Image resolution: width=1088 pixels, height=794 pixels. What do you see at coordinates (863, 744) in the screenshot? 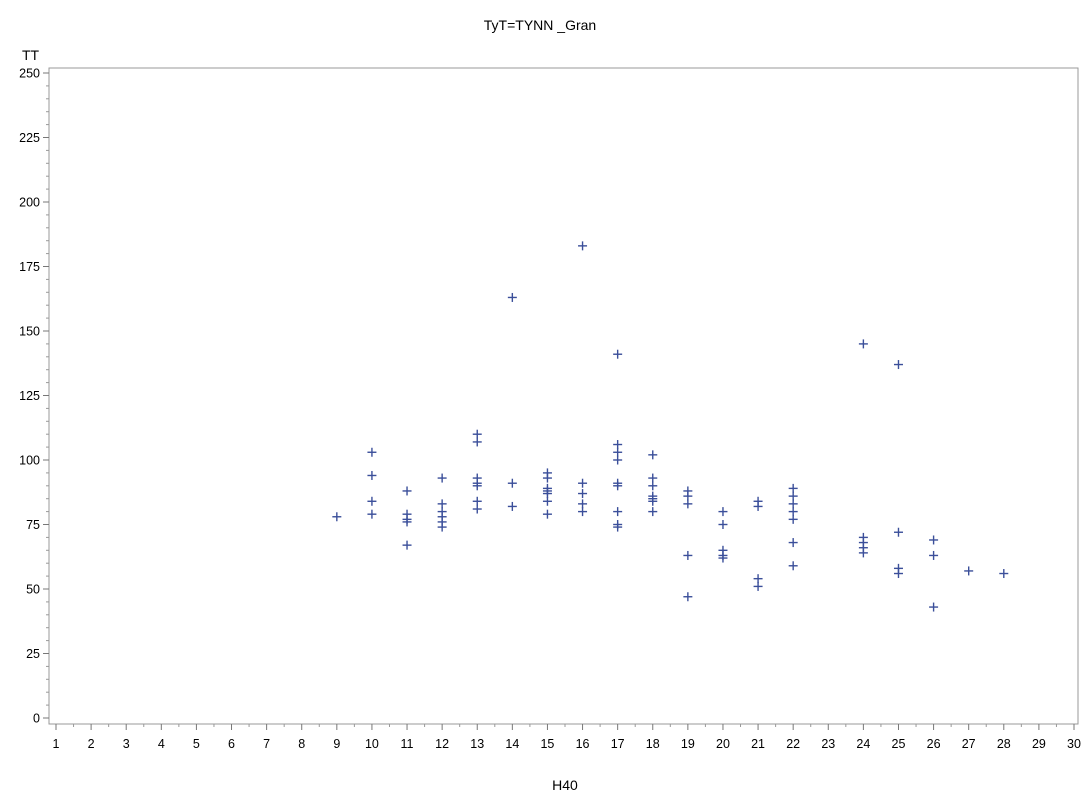
I see `x-tick-label: 24` at bounding box center [863, 744].